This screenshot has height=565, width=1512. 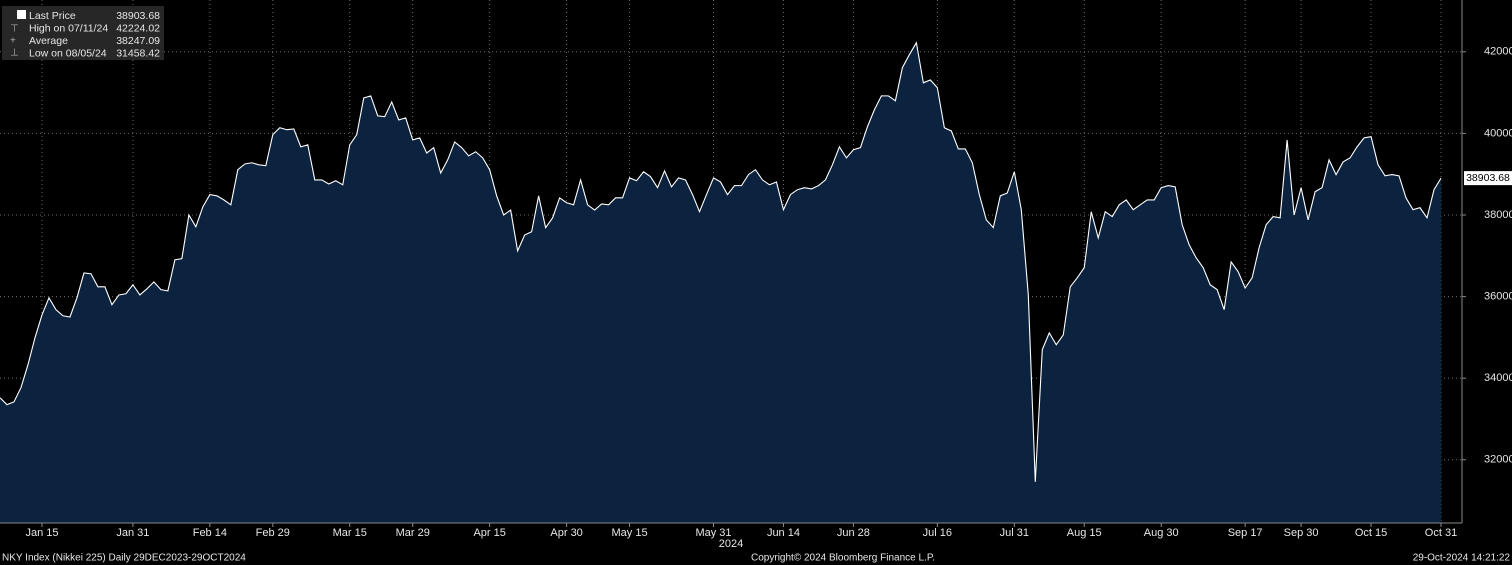 What do you see at coordinates (566, 533) in the screenshot?
I see `x-tick-label: Apr 30` at bounding box center [566, 533].